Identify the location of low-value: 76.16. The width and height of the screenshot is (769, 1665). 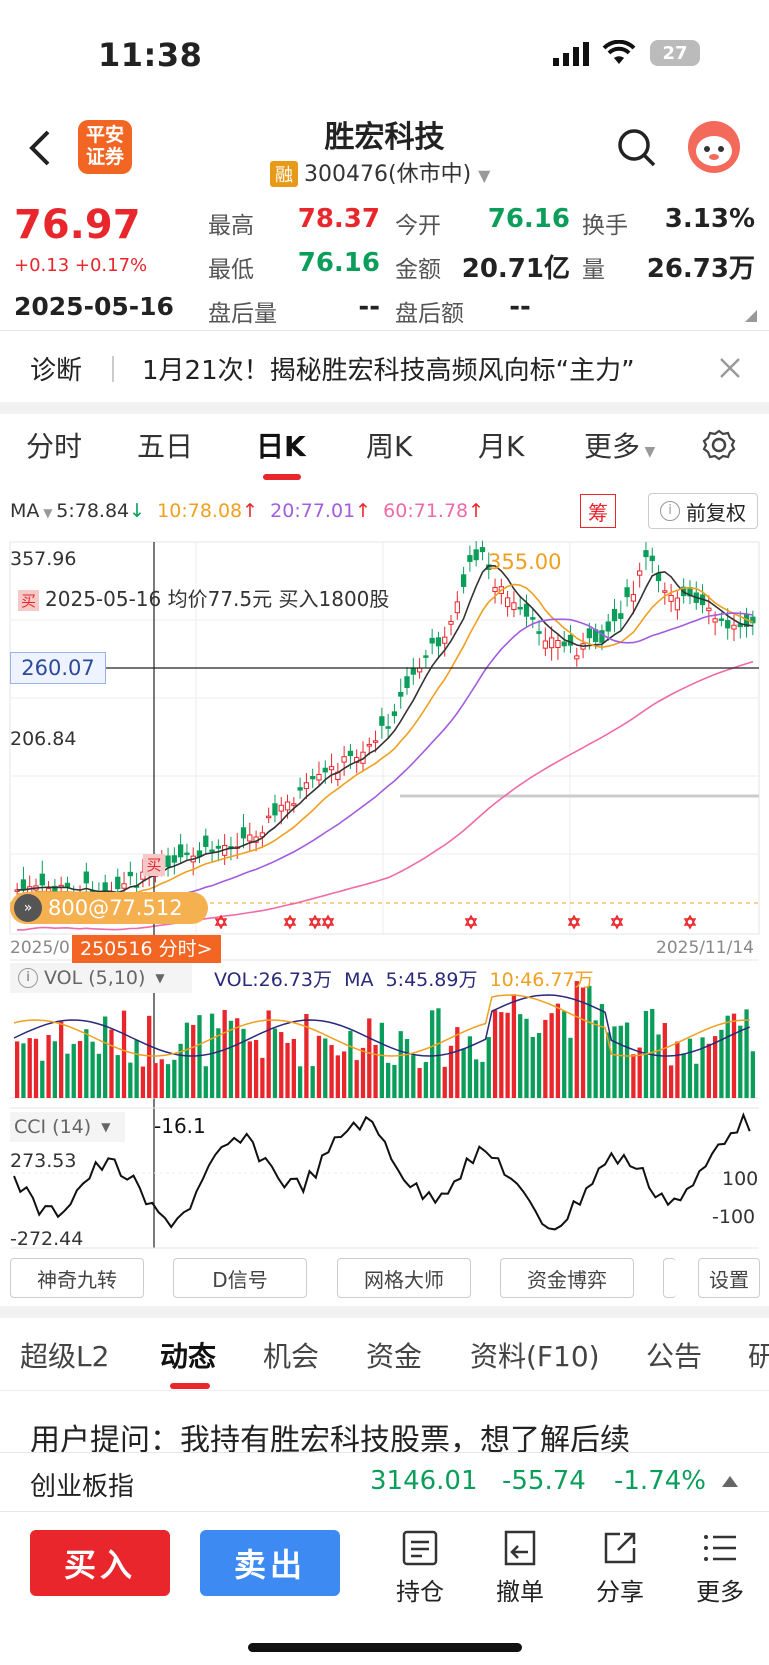
(338, 263).